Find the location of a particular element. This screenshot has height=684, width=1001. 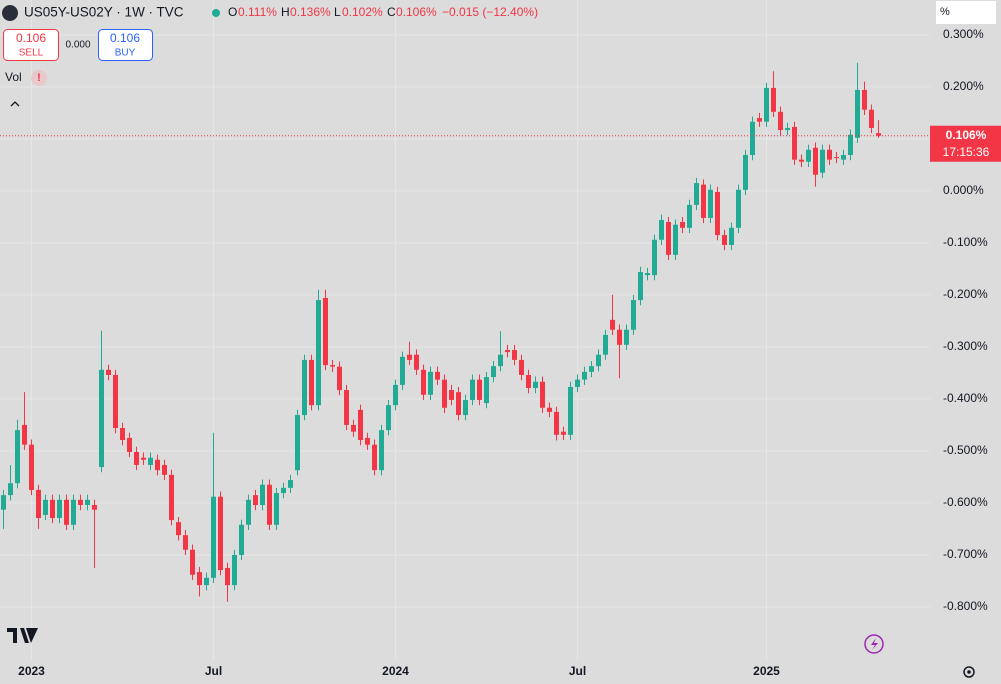

y-tick-label: -0.700% is located at coordinates (965, 554).